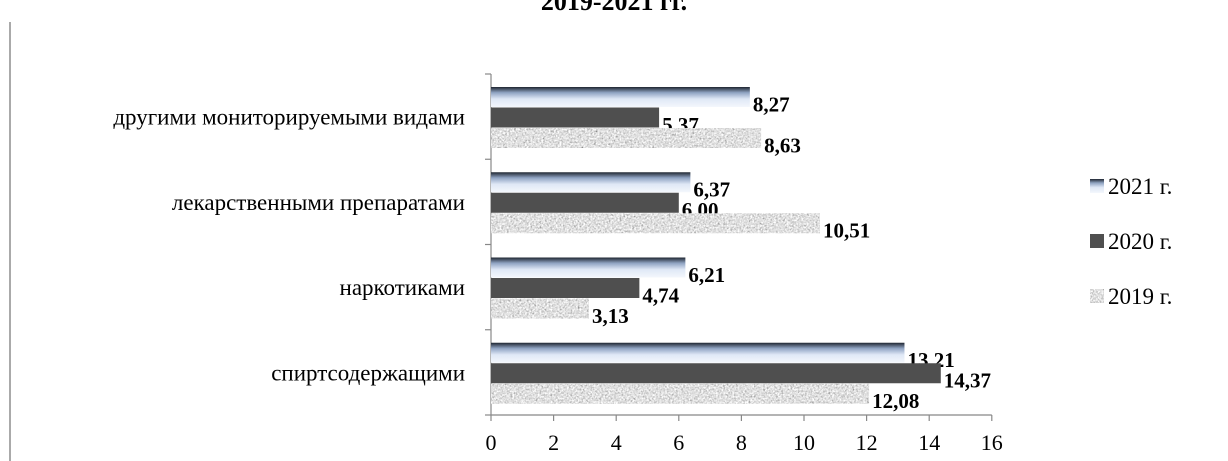 This screenshot has width=1228, height=461. Describe the element at coordinates (706, 275) in the screenshot. I see `data-label: 6,21` at that location.